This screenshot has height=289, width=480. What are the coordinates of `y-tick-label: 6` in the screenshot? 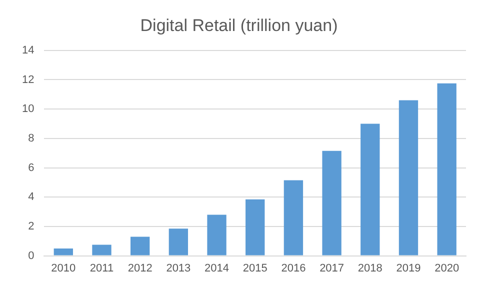 It's located at (31, 168).